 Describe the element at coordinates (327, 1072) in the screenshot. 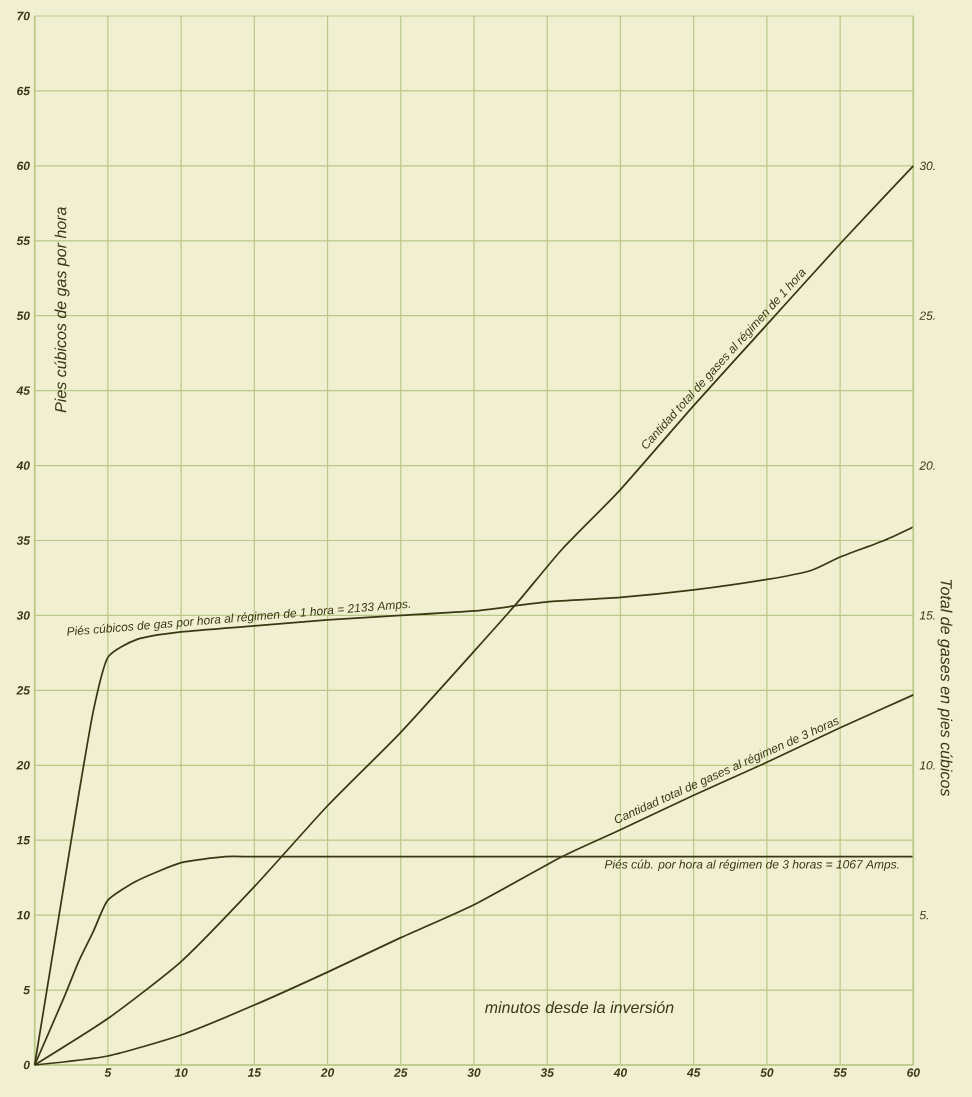

I see `x-tick-label: 20` at that location.